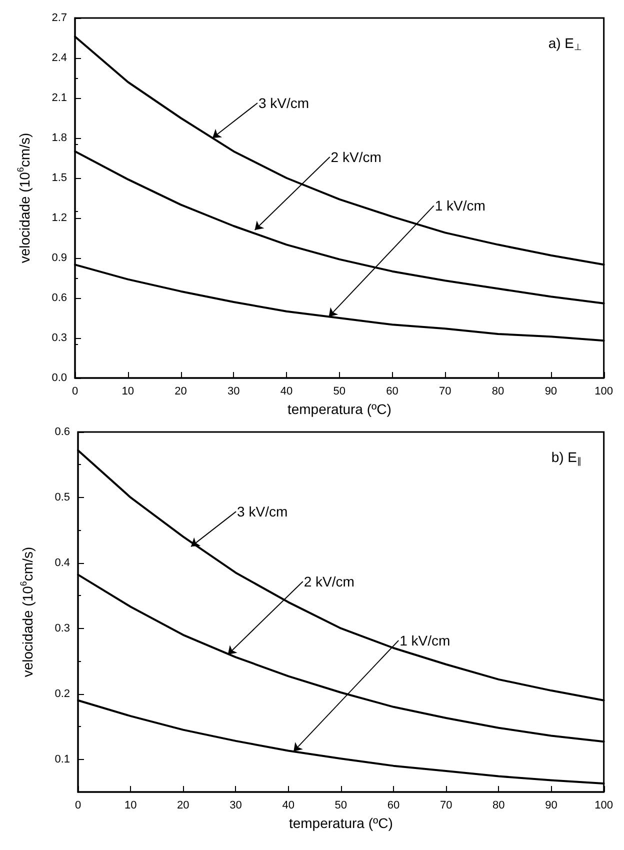  I want to click on y-tick-label: 1.2, so click(59, 218).